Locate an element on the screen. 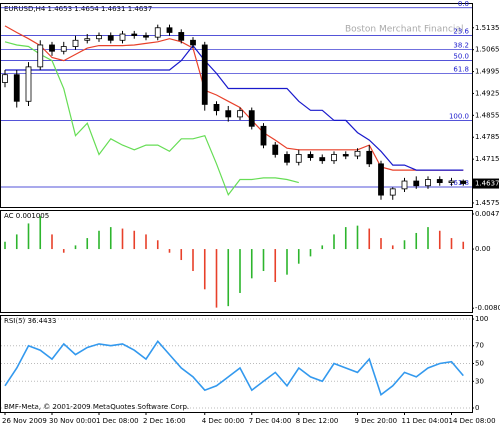 The width and height of the screenshot is (500, 429). y-tick-label: 1.5135 is located at coordinates (487, 28).